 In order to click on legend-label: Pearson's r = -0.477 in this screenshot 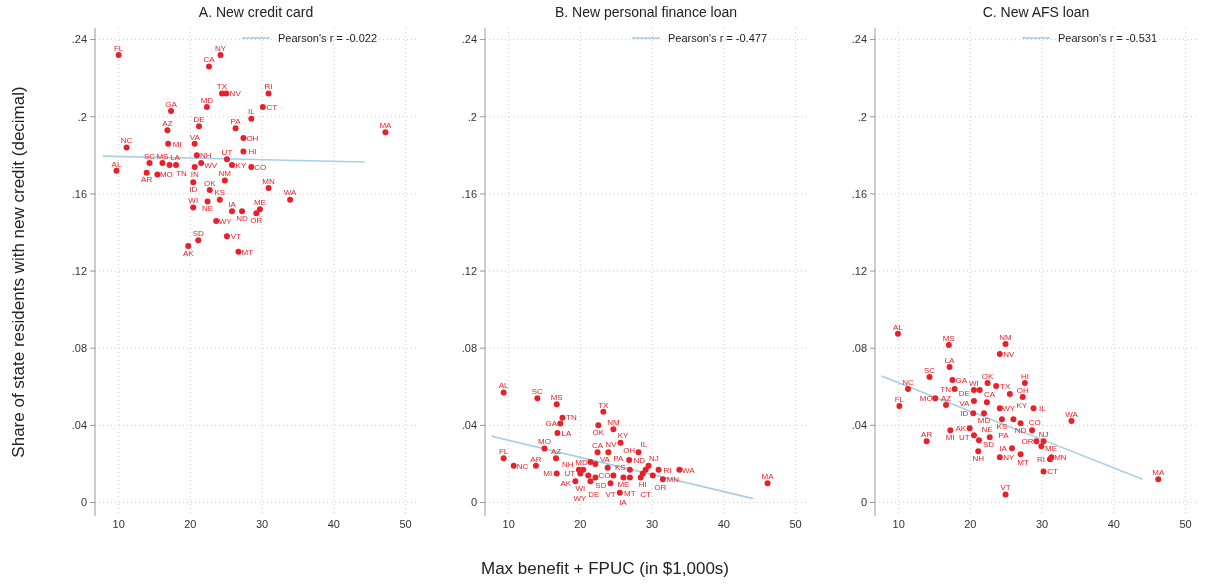, I will do `click(718, 37)`.